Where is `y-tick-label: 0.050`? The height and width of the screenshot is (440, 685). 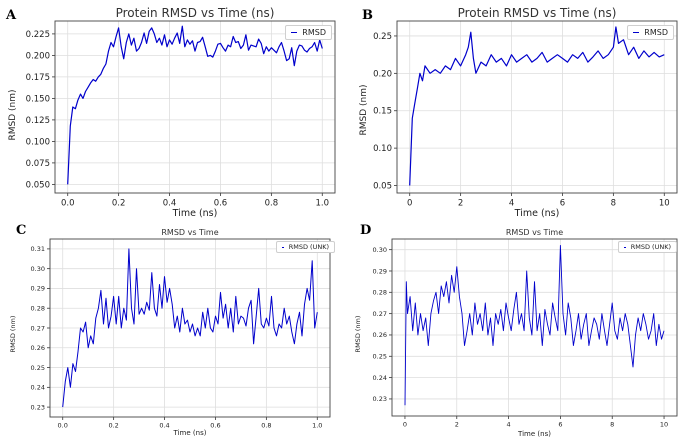
y-tick-label: 0.050 is located at coordinates (38, 185).